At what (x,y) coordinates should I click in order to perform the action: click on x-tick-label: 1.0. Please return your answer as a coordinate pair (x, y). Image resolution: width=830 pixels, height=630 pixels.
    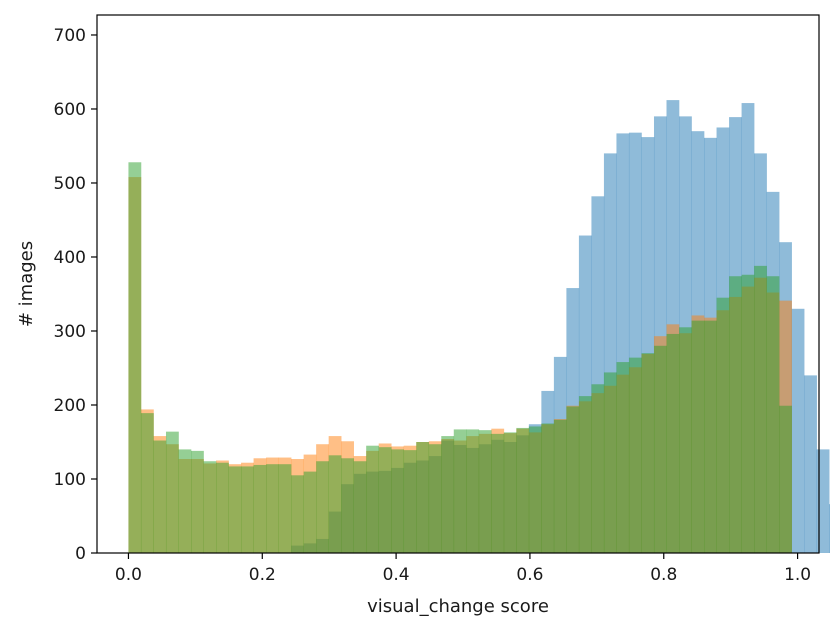
    Looking at the image, I should click on (797, 575).